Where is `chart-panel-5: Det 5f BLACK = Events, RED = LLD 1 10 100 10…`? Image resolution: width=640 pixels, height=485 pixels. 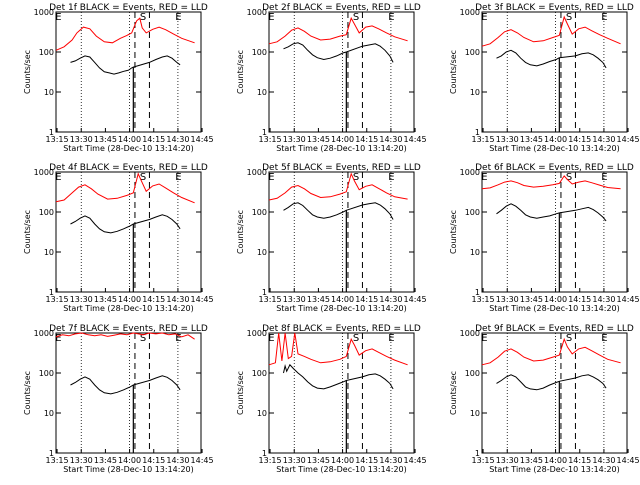 chart-panel-5: Det 5f BLACK = Events, RED = LLD 1 10 100 10… is located at coordinates (331, 238).